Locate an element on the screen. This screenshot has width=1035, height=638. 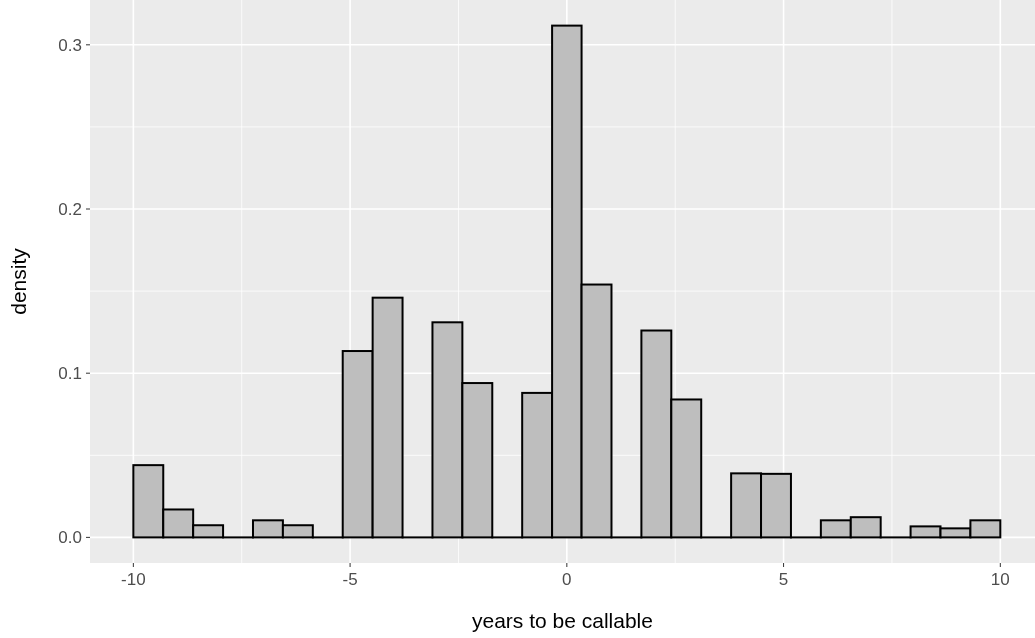
y-tick-label: 0.2 is located at coordinates (70, 209).